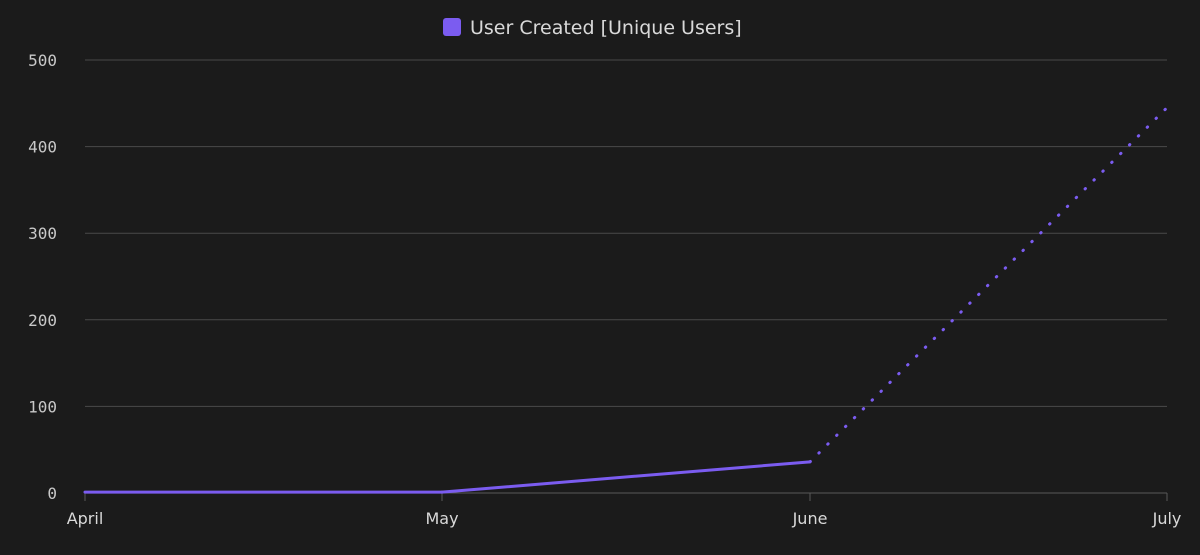 The width and height of the screenshot is (1200, 555). I want to click on x-tick-label-july: July, so click(1167, 518).